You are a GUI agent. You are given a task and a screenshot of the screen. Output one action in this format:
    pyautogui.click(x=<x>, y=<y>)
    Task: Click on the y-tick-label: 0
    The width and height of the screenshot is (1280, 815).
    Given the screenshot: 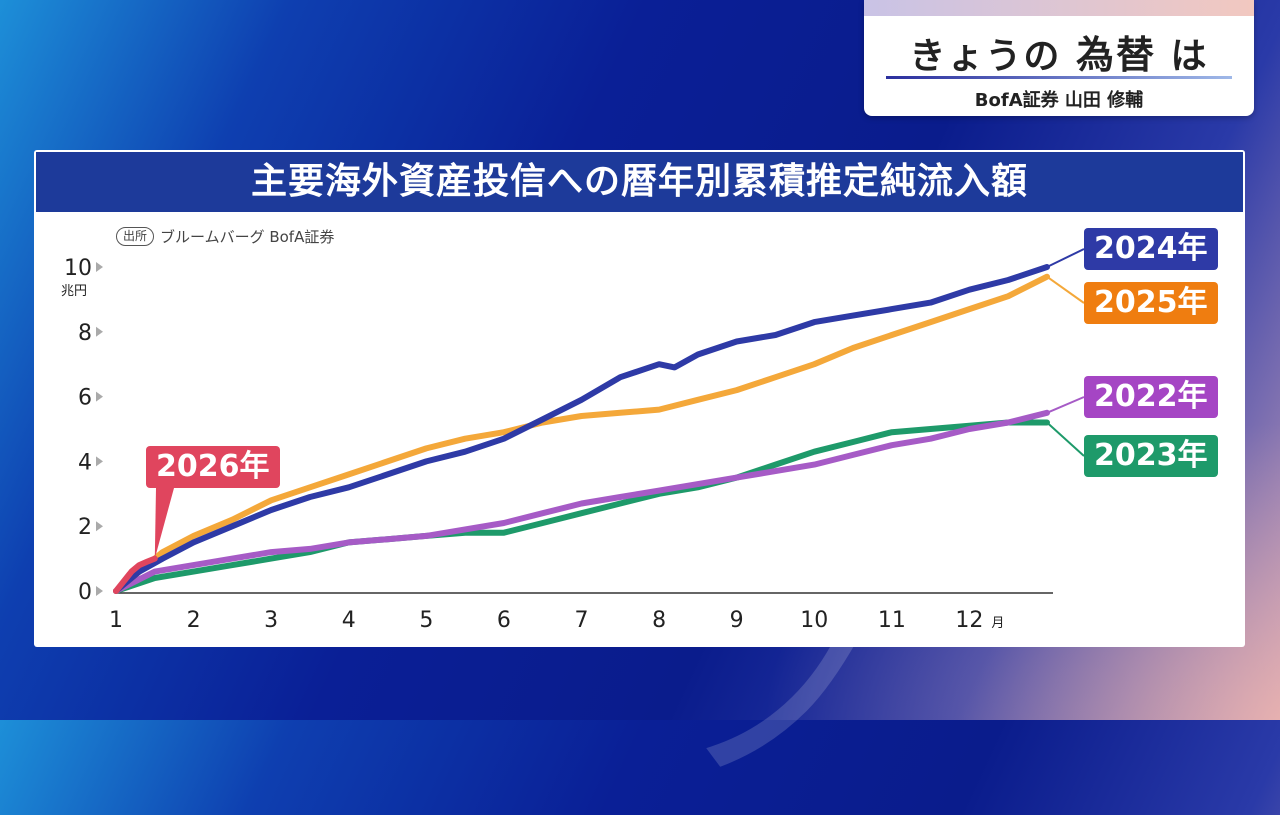 What is the action you would take?
    pyautogui.click(x=85, y=592)
    